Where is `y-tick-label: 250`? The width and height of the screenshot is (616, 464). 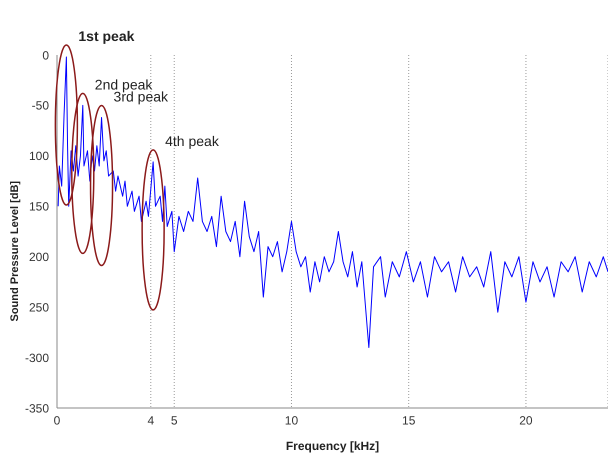
y-tick-label: 250 is located at coordinates (39, 307).